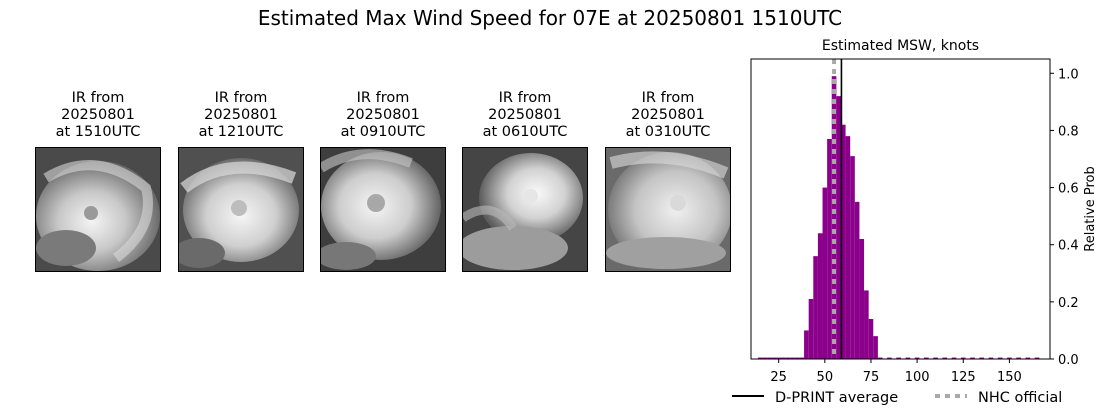 This screenshot has width=1100, height=409. I want to click on ir-title-line3: at 0910UTC, so click(383, 132).